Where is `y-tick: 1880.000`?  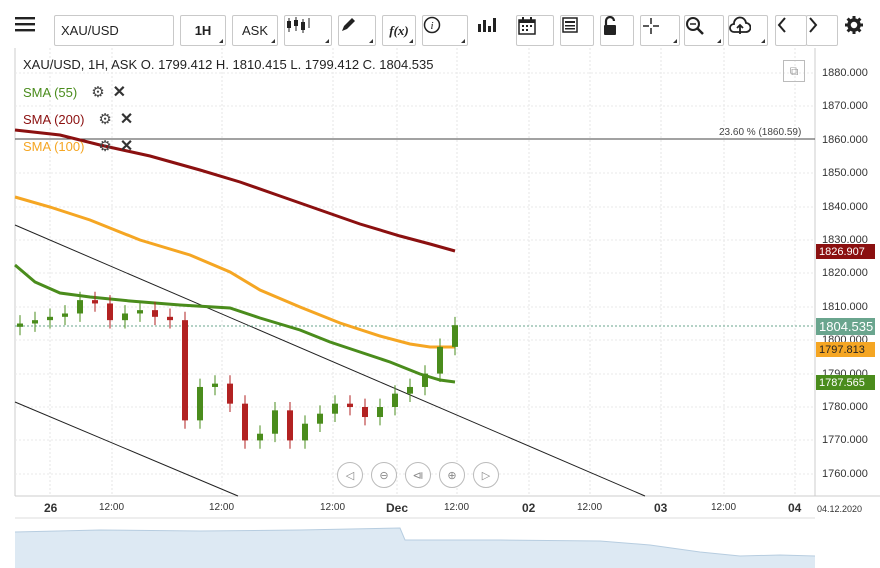 y-tick: 1880.000 is located at coordinates (845, 73).